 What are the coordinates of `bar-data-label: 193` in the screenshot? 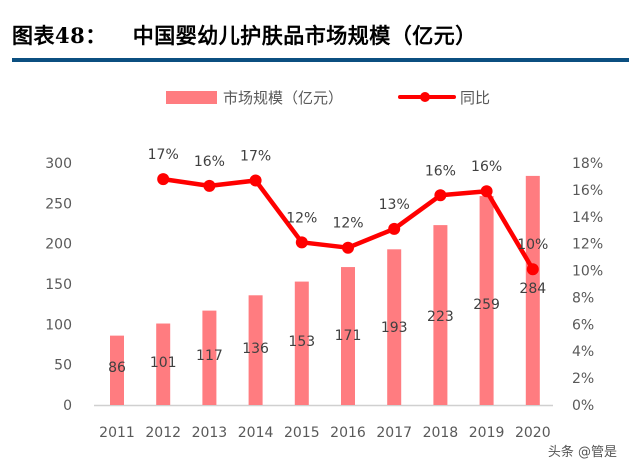 It's located at (394, 328).